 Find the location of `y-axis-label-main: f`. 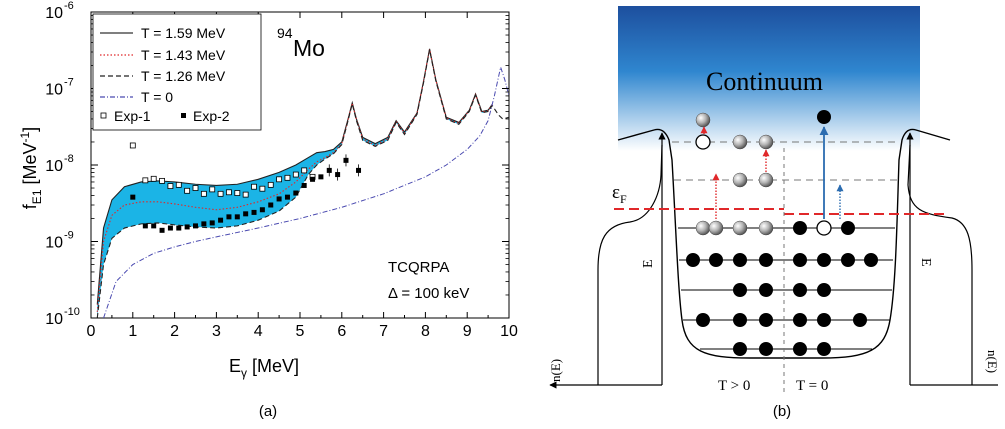

y-axis-label-main: f is located at coordinates (30, 206).